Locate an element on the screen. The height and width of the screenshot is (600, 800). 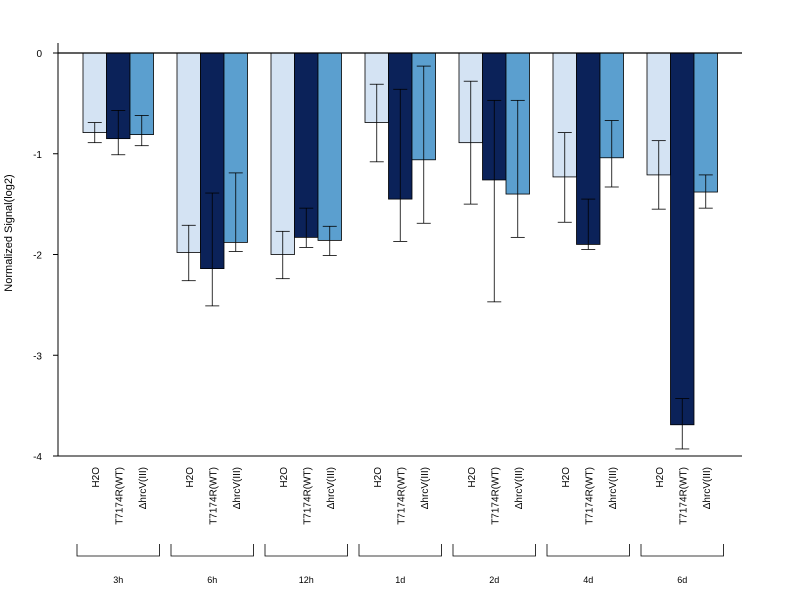
y-tick-label: -4 is located at coordinates (37, 457).